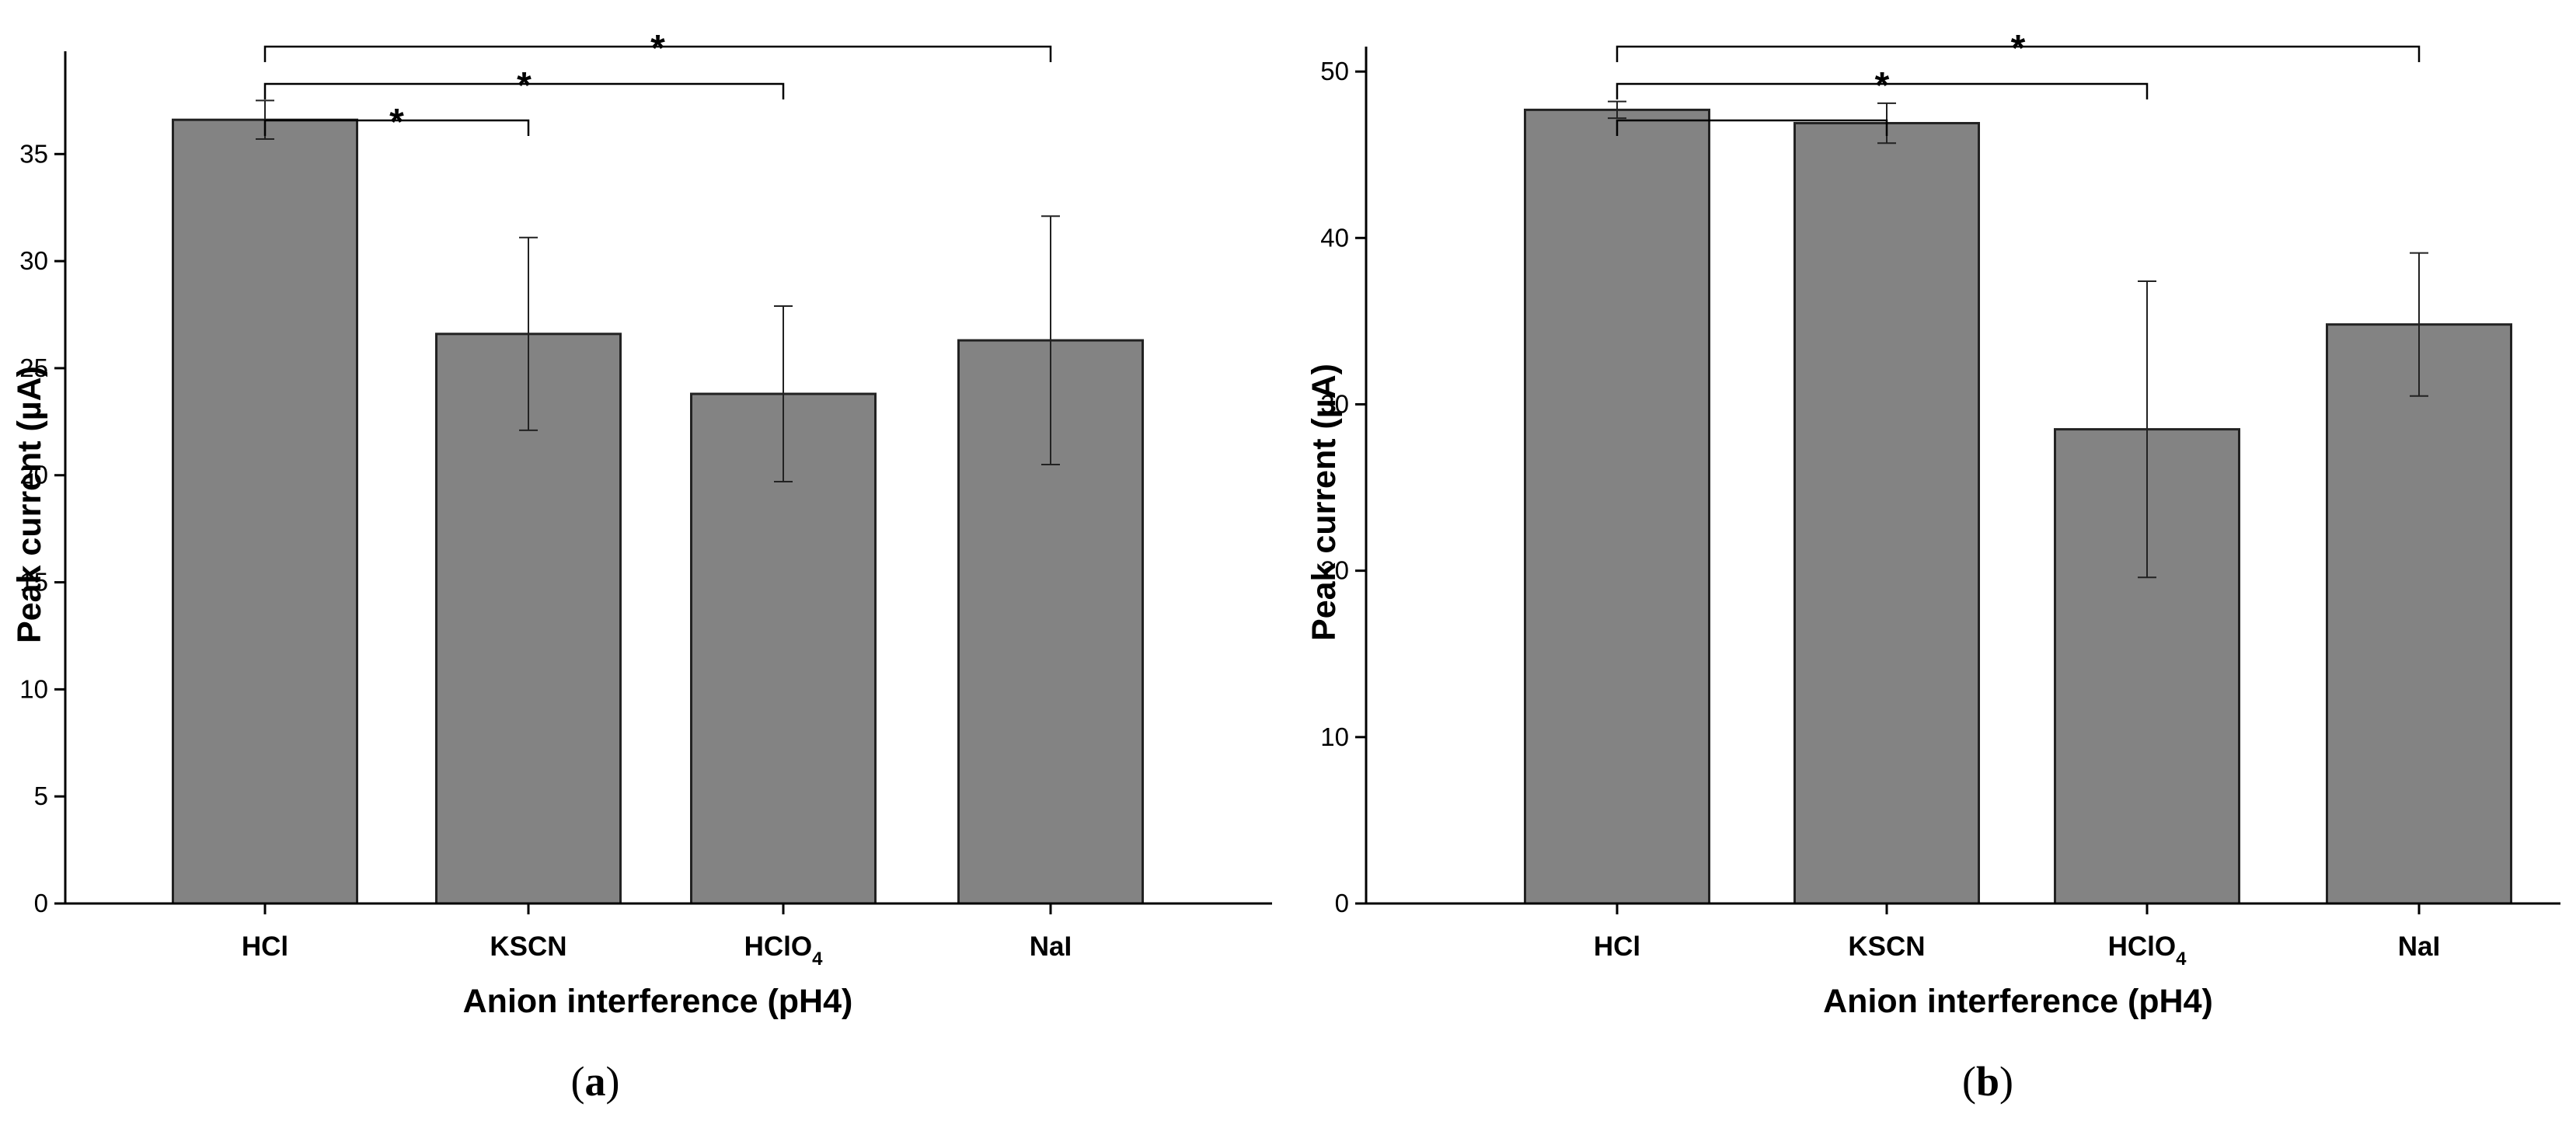 The image size is (2576, 1121). I want to click on significance-bracket-a-1: *, so click(524, 85).